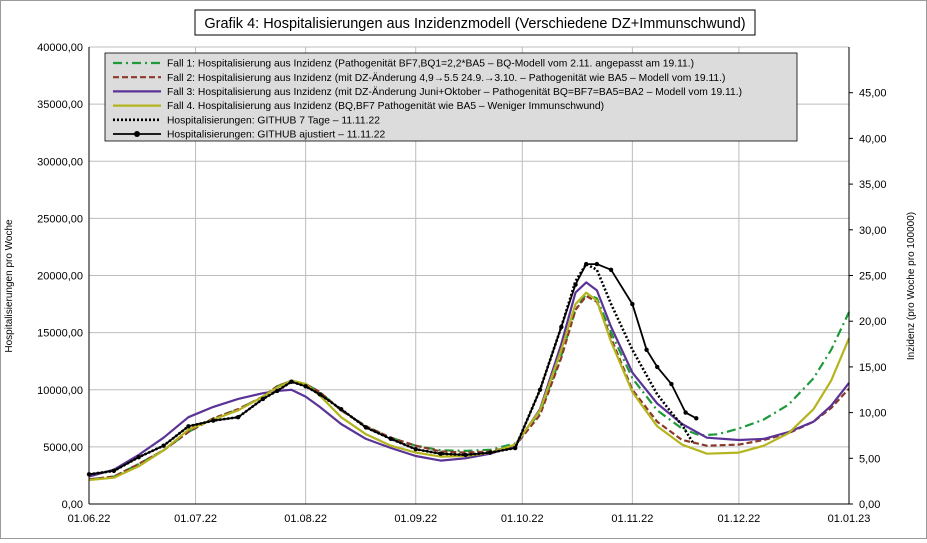 This screenshot has width=927, height=543. What do you see at coordinates (873, 368) in the screenshot?
I see `y2-tick-label: 15,00` at bounding box center [873, 368].